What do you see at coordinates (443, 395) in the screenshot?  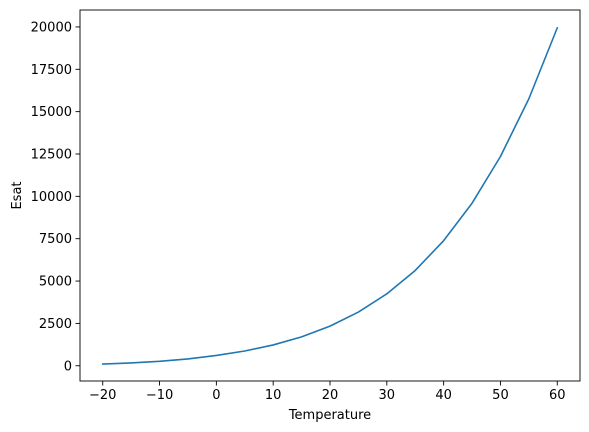 I see `x-tick-label: 40` at bounding box center [443, 395].